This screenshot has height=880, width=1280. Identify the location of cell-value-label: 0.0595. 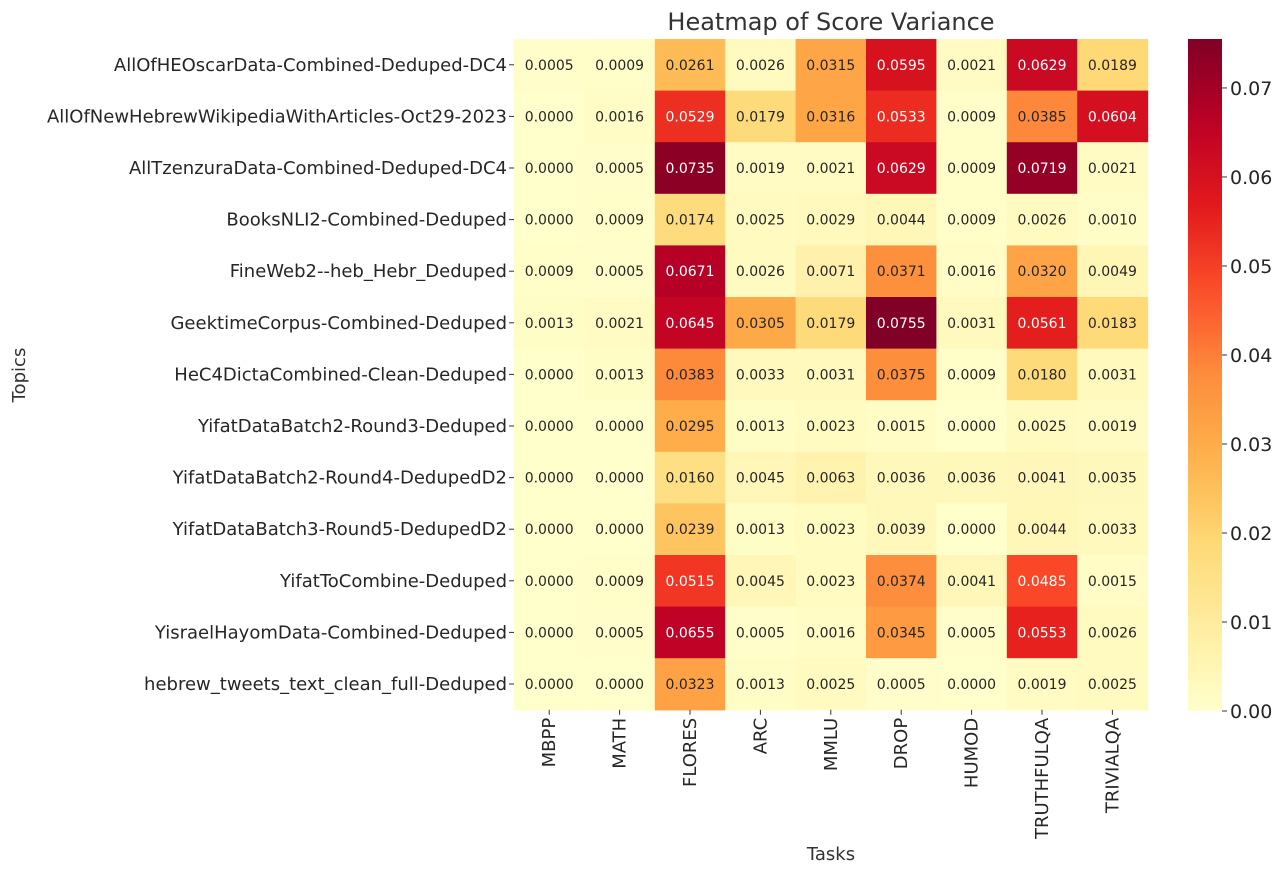
(901, 66).